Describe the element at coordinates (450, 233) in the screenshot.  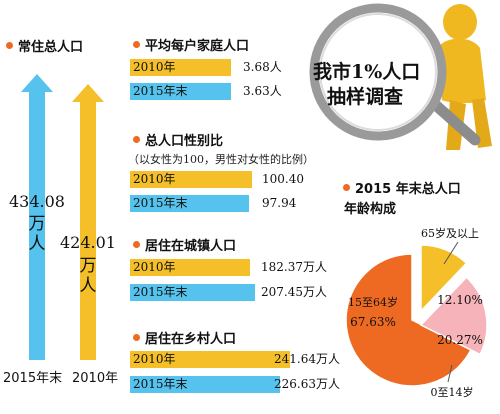
I see `slice-65-plus-label: 65岁及以上` at that location.